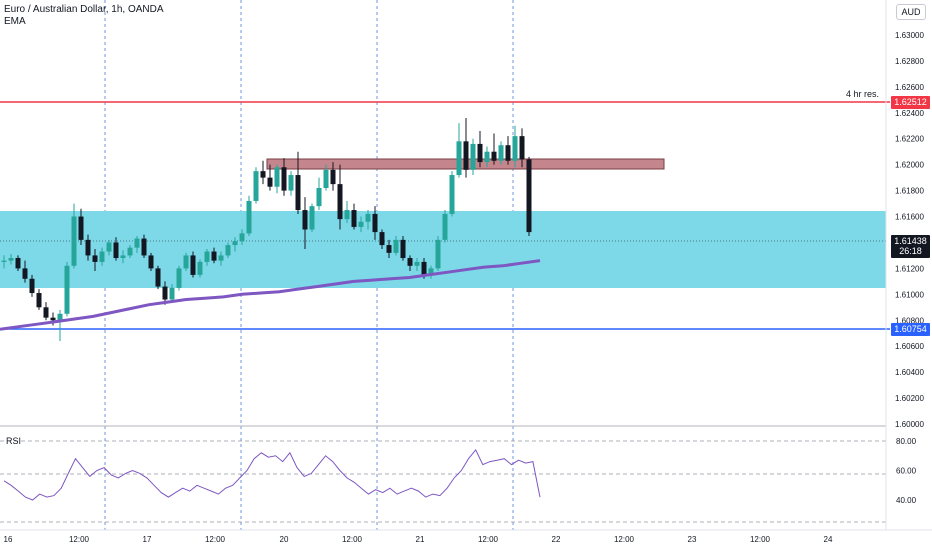 This screenshot has height=550, width=932. Describe the element at coordinates (910, 241) in the screenshot. I see `current-price-value: 1.61438` at that location.